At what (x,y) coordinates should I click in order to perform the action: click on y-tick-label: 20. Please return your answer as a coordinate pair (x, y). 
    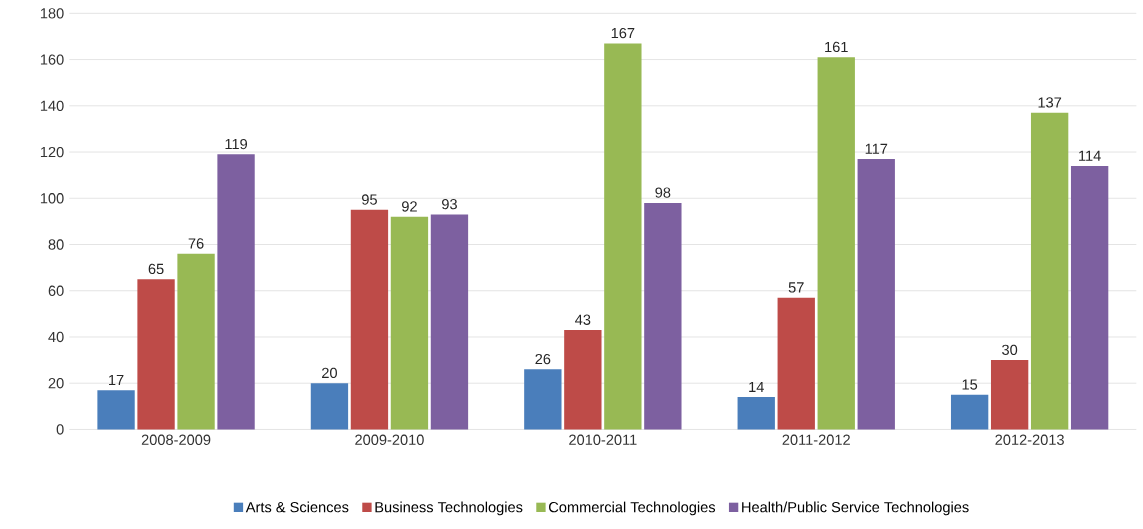
    Looking at the image, I should click on (56, 383).